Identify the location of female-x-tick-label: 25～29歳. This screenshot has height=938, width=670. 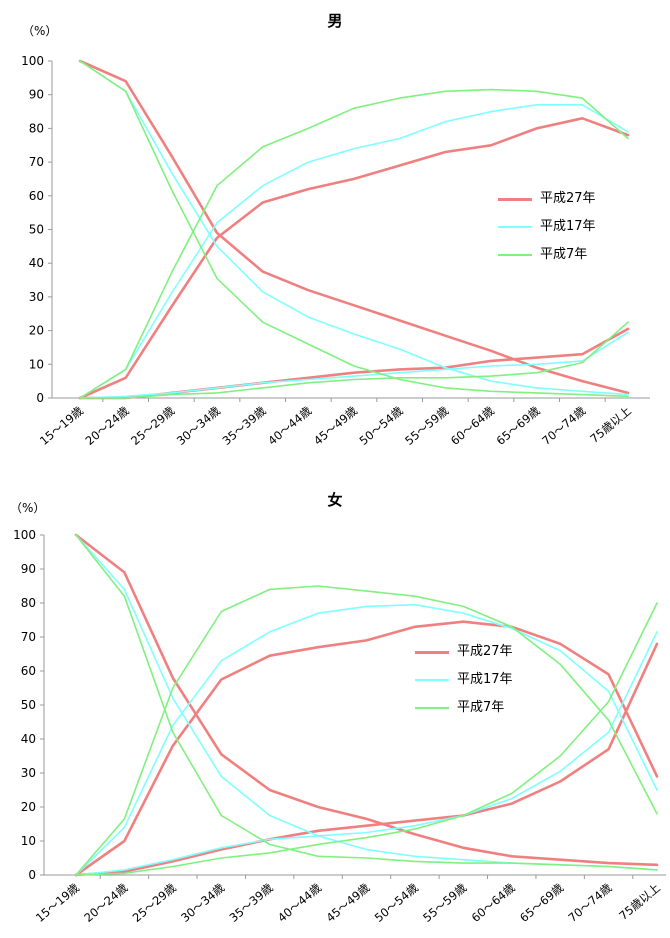
(154, 902).